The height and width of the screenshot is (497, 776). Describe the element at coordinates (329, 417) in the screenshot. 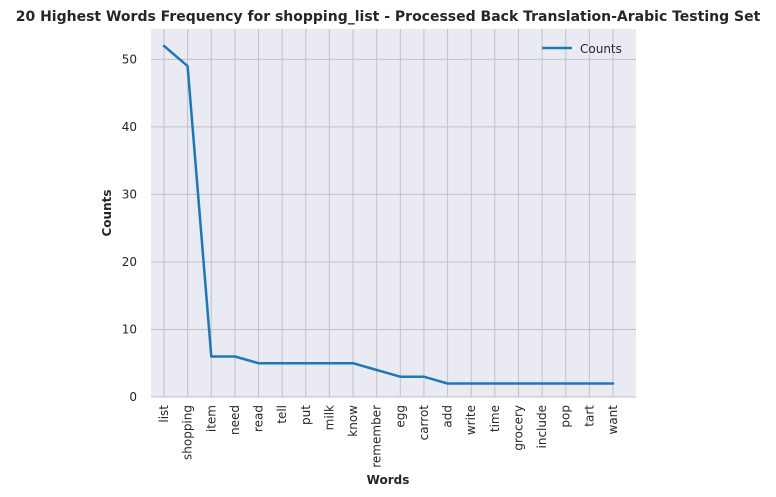

I see `x-tick-label: milk` at that location.